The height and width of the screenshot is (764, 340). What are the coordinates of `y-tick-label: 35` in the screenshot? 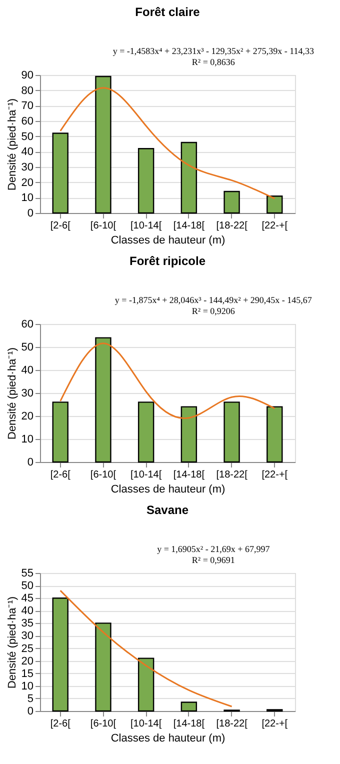 It's located at (27, 624).